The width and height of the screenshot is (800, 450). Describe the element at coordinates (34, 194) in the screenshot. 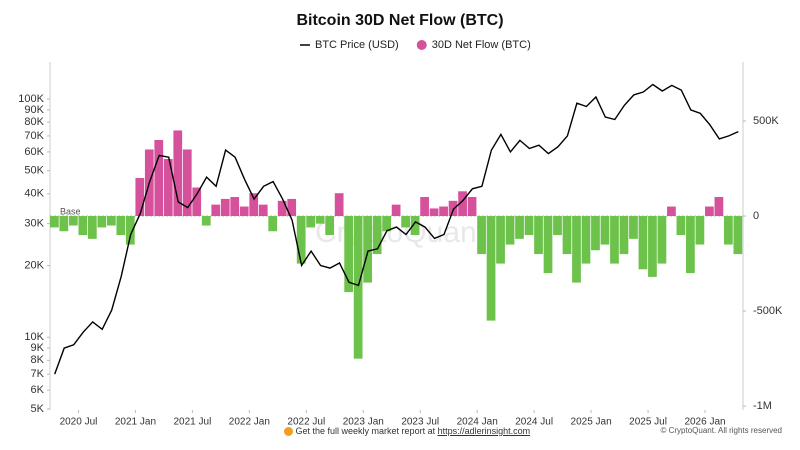

I see `y-tick-label: 40K` at that location.